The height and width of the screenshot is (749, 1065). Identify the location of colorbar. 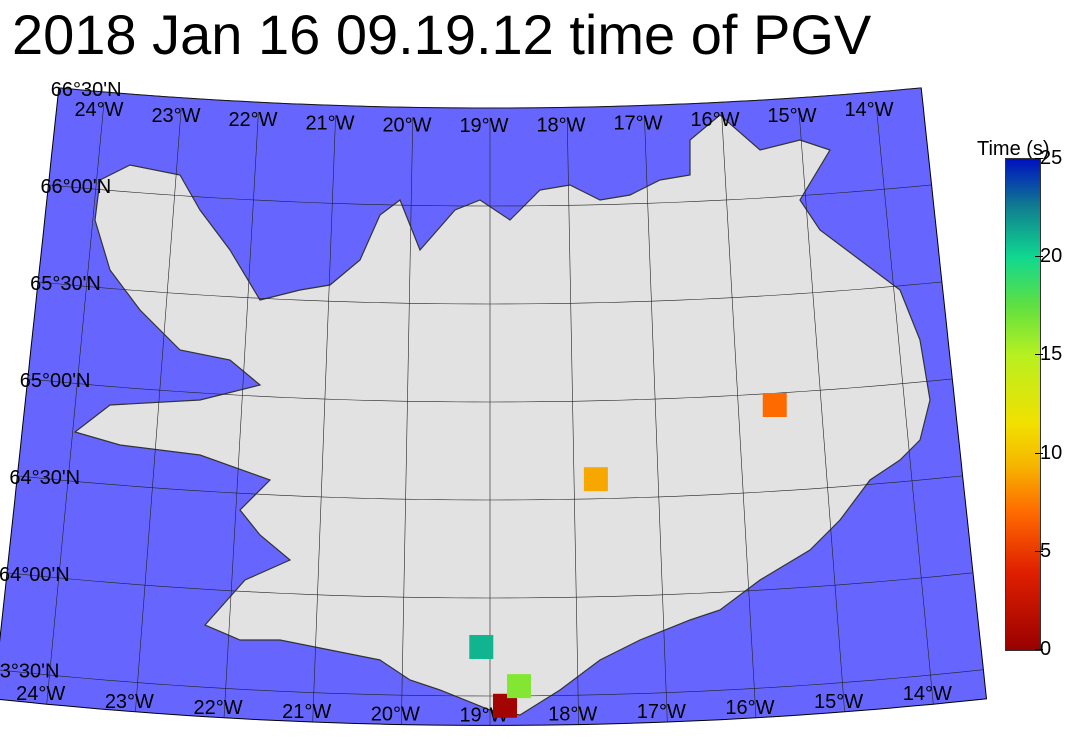
(1023, 404).